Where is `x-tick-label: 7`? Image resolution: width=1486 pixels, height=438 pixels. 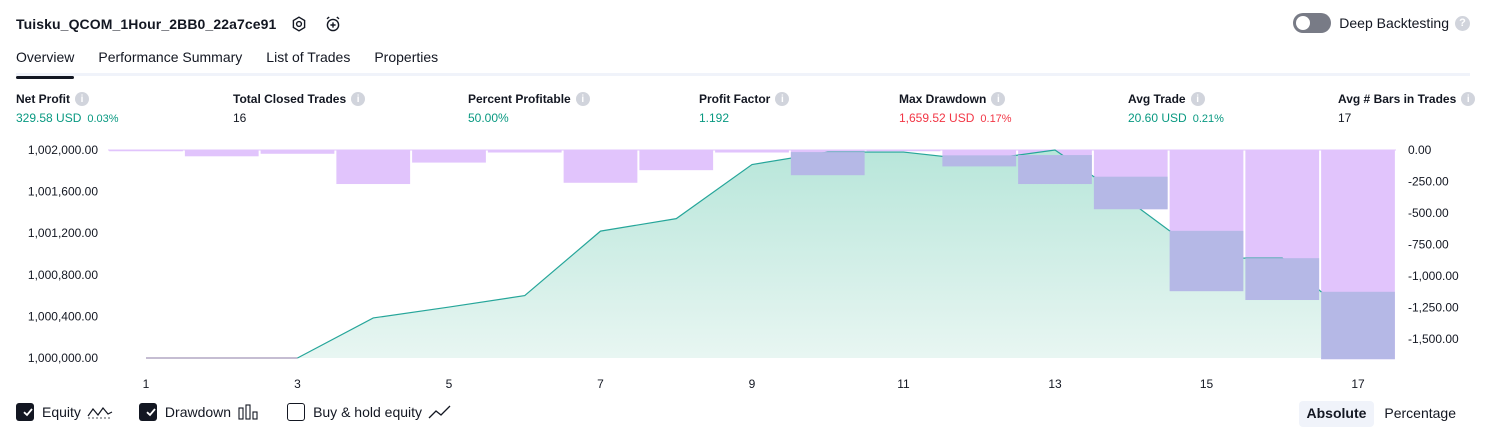 x-tick-label: 7 is located at coordinates (600, 384).